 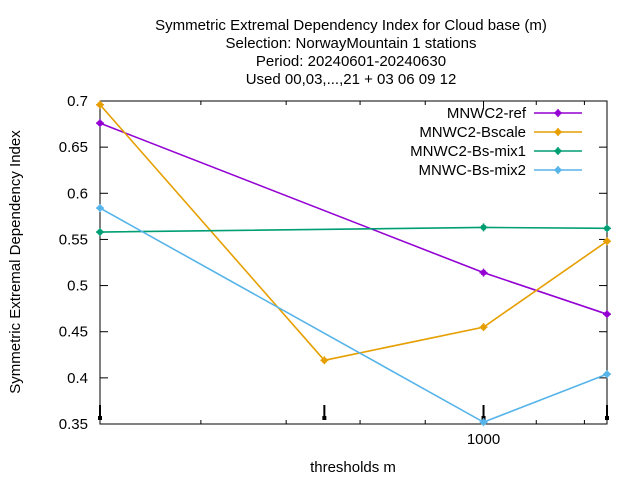 I want to click on y-tick-label: 0.55, so click(x=73, y=239).